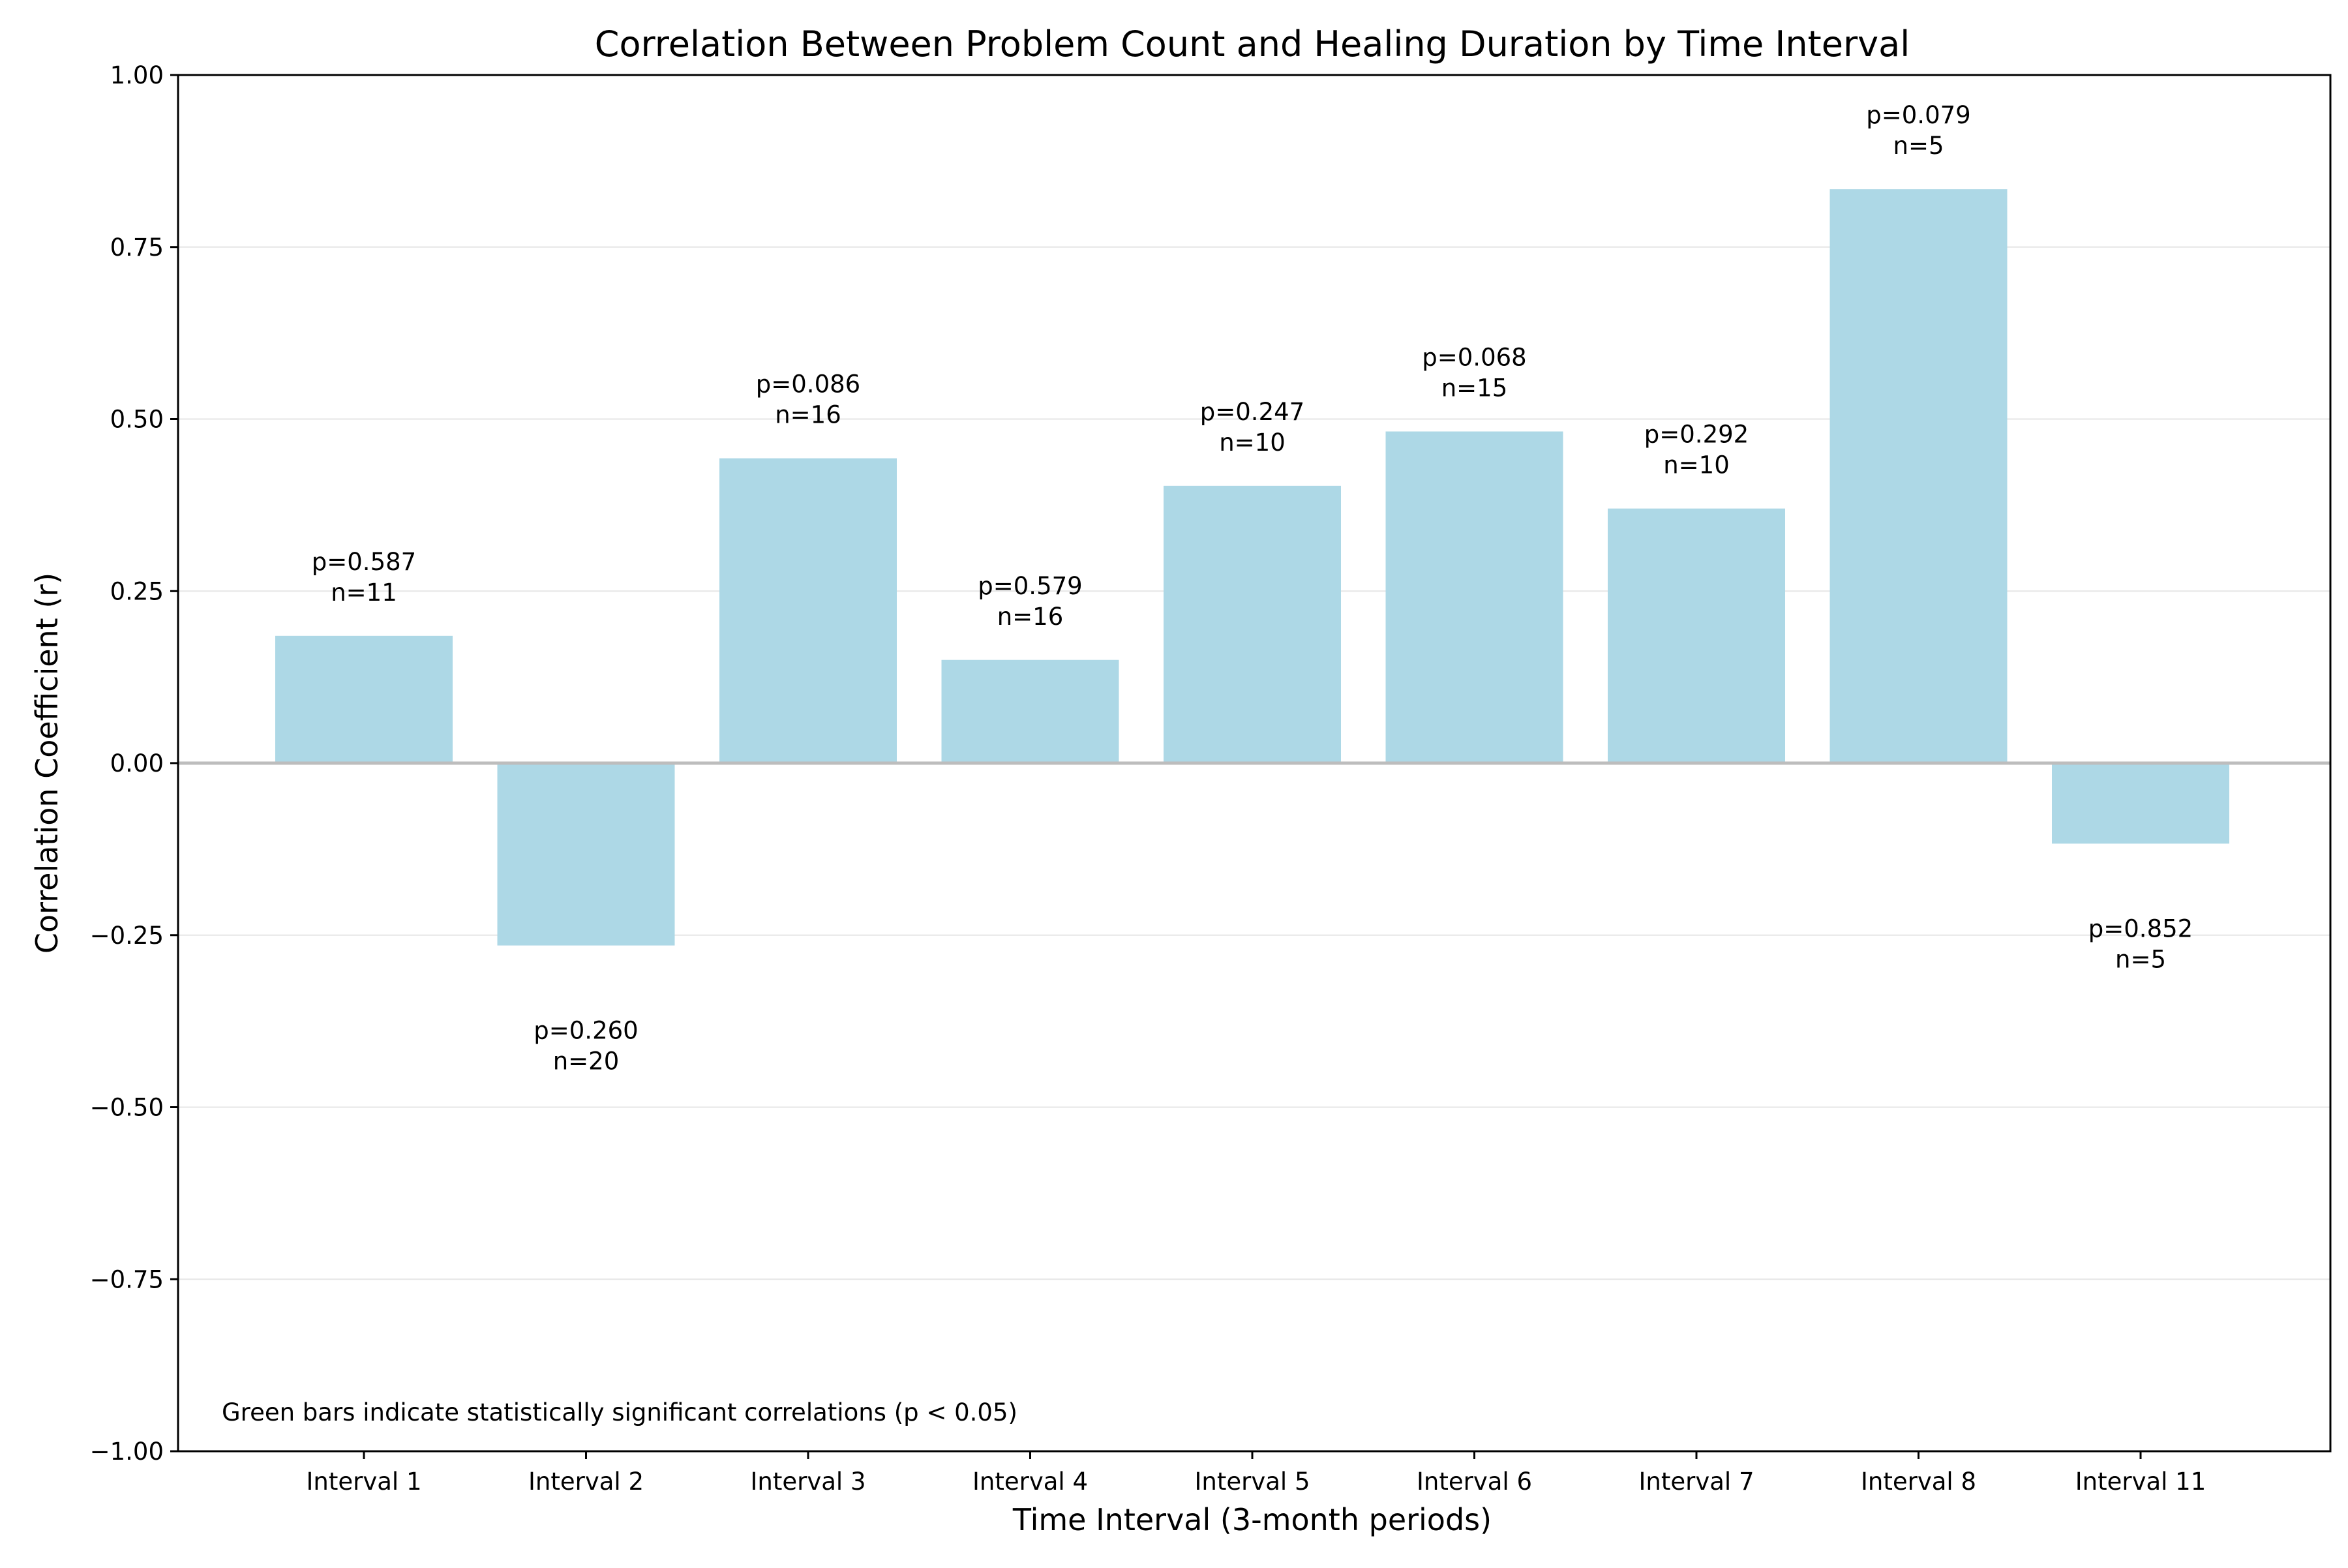  What do you see at coordinates (1030, 1482) in the screenshot?
I see `x-tick-label: Interval 4` at bounding box center [1030, 1482].